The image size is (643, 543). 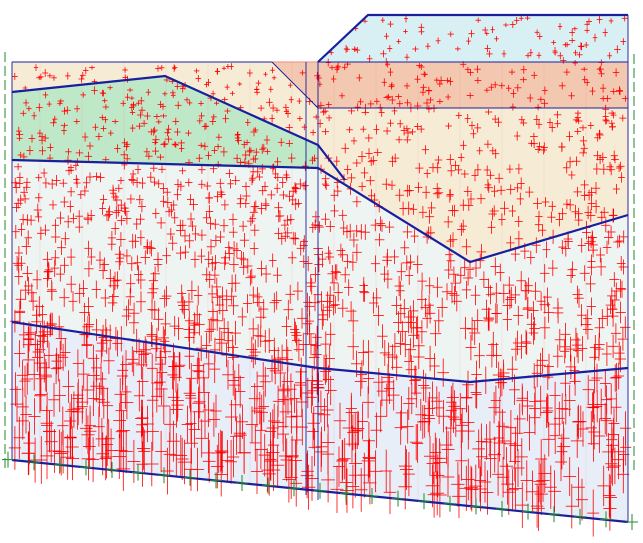 I want to click on boundary-green-wedge-top, so click(x=178, y=127).